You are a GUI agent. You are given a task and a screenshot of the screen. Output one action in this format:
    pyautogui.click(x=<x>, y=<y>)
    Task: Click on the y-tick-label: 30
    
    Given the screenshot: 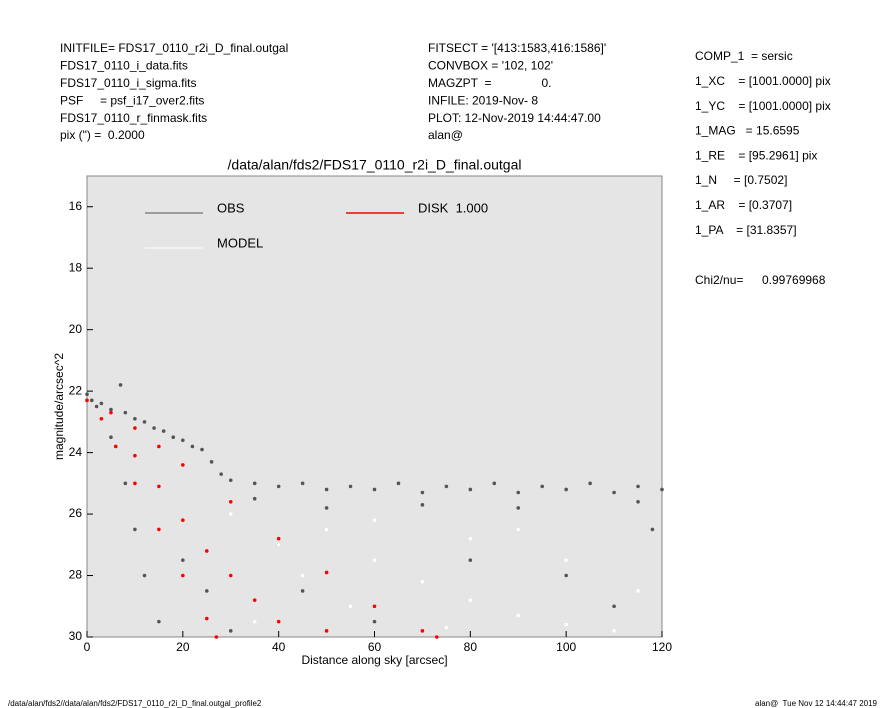 What is the action you would take?
    pyautogui.click(x=76, y=636)
    